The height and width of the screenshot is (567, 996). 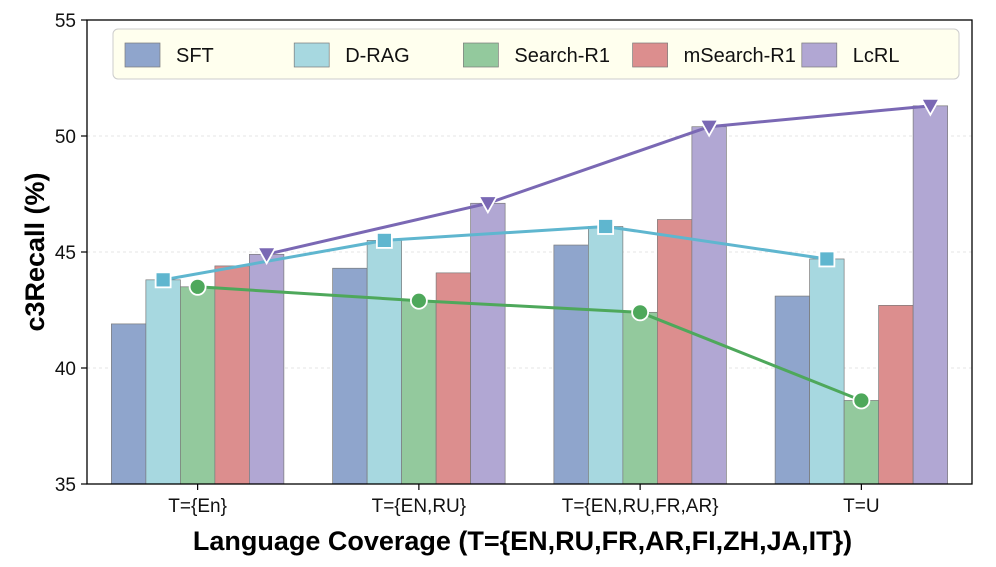 What do you see at coordinates (419, 506) in the screenshot?
I see `x-tick-label-2: T={EN,RU}` at bounding box center [419, 506].